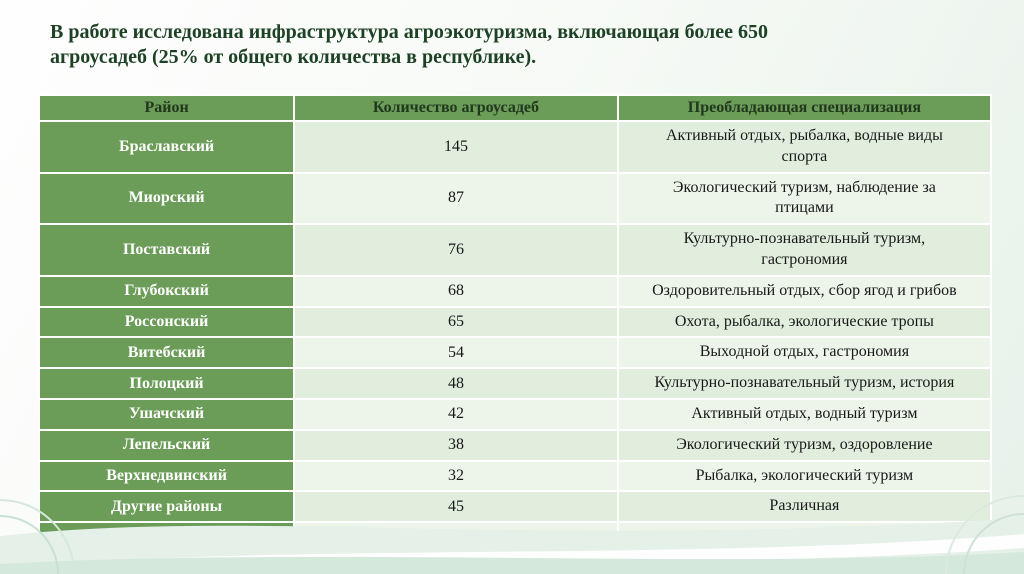 This screenshot has height=574, width=1024. Describe the element at coordinates (166, 476) in the screenshot. I see `region-cell: Верхнедвинский` at that location.